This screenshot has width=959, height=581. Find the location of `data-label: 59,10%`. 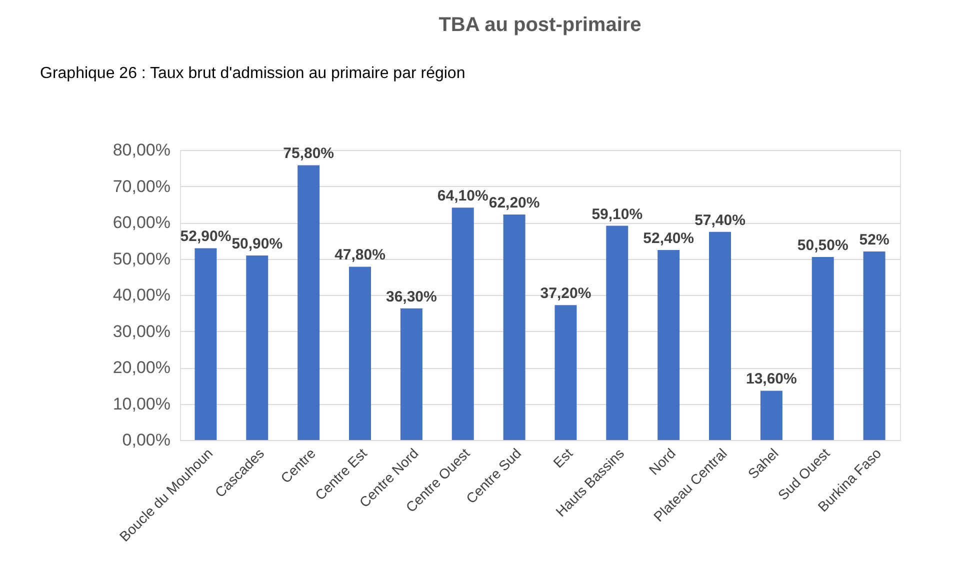

data-label: 59,10% is located at coordinates (617, 214).